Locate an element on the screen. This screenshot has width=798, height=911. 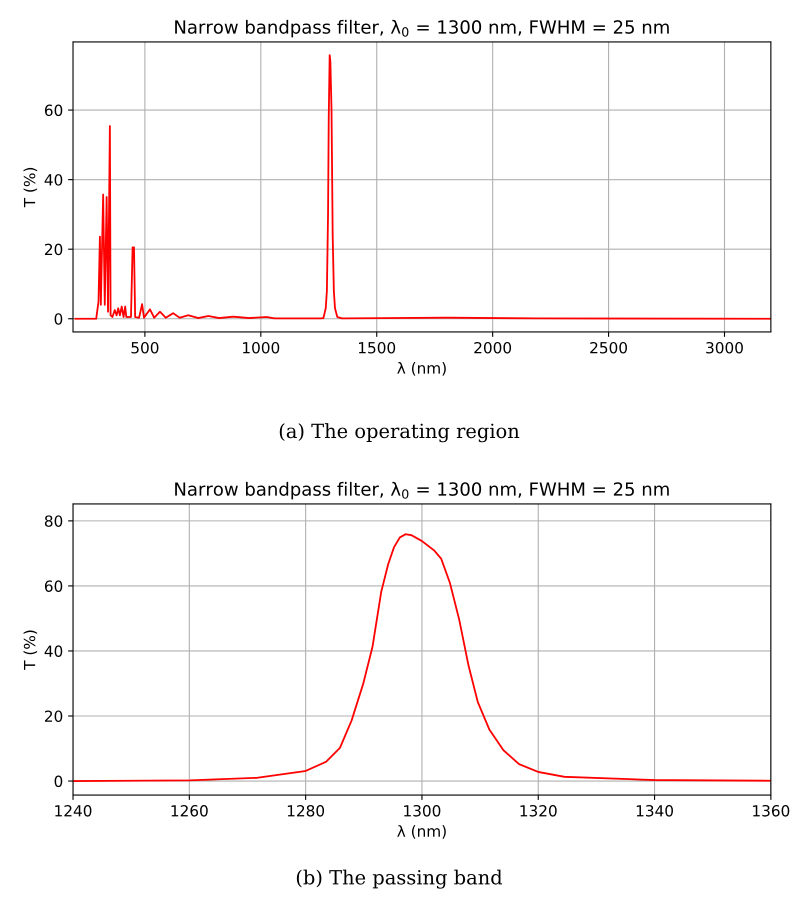
text: (b) The passing band is located at coordinates (399, 879).